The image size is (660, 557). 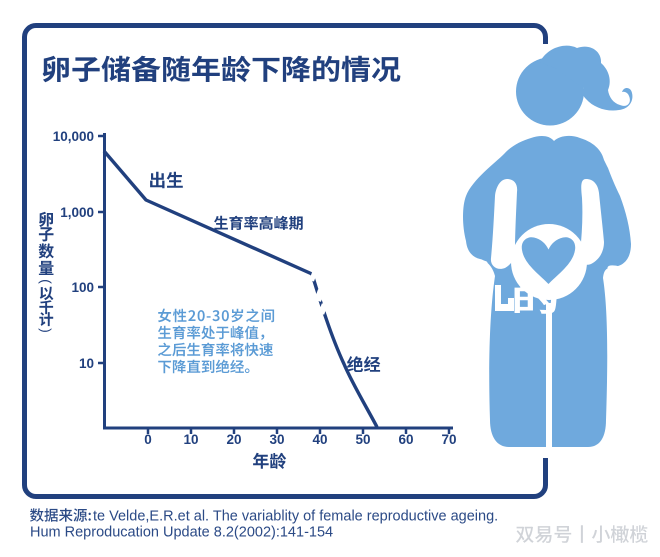 What do you see at coordinates (362, 439) in the screenshot?
I see `svg-text: 50` at bounding box center [362, 439].